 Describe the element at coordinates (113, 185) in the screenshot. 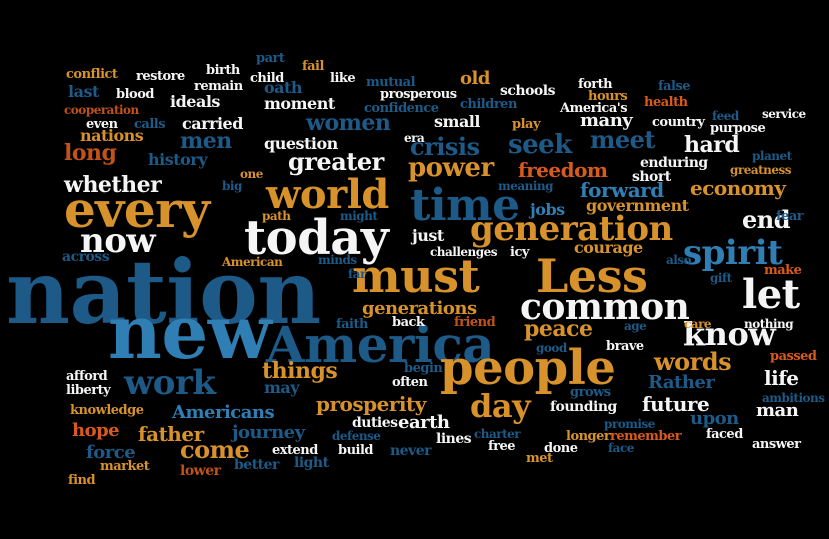

I see `word-whether: whether` at that location.